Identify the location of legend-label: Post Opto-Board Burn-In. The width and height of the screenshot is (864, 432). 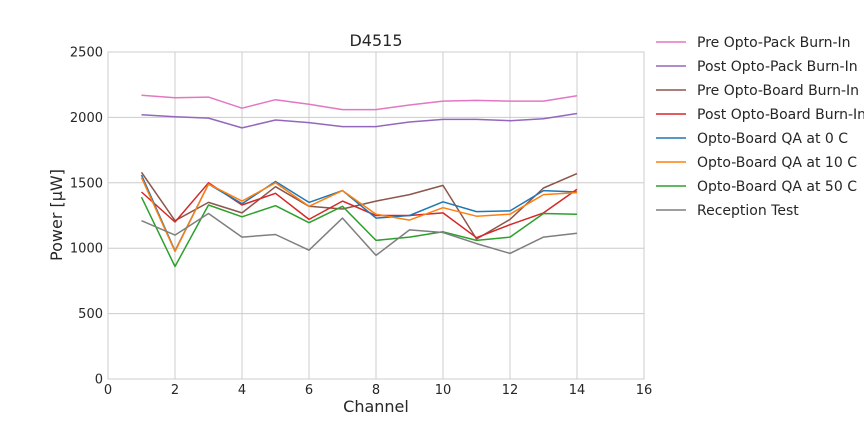
(780, 115).